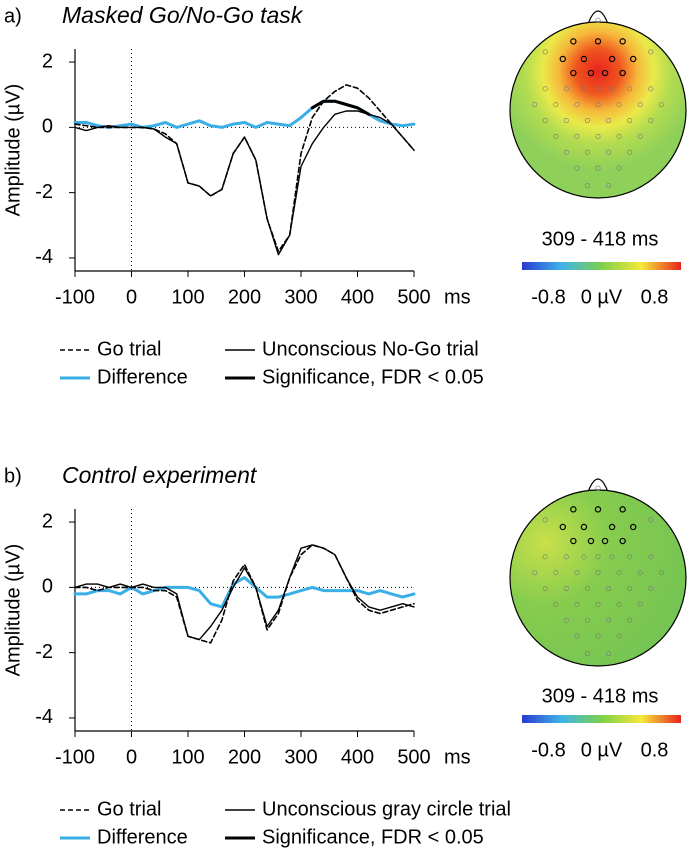 This screenshot has height=853, width=699. Describe the element at coordinates (457, 297) in the screenshot. I see `x-axis-unit: ms` at that location.